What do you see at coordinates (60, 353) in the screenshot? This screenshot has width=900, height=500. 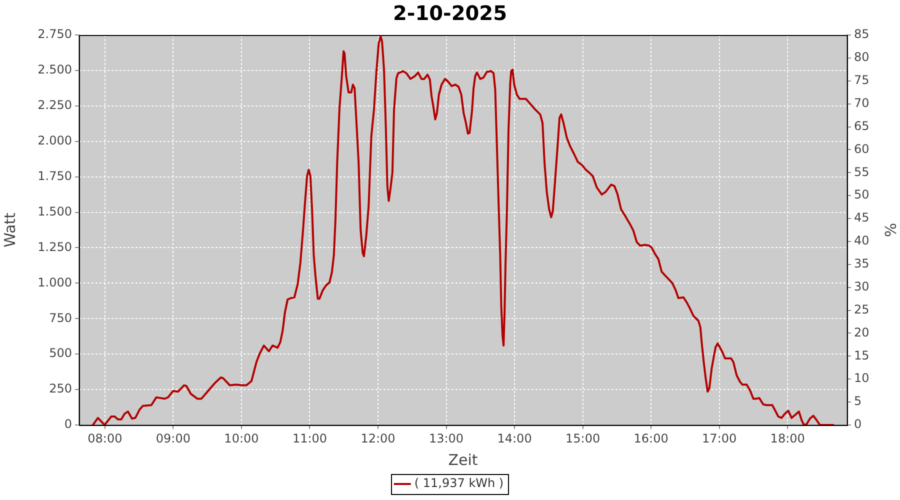 I see `y-tick-label: 500` at bounding box center [60, 353].